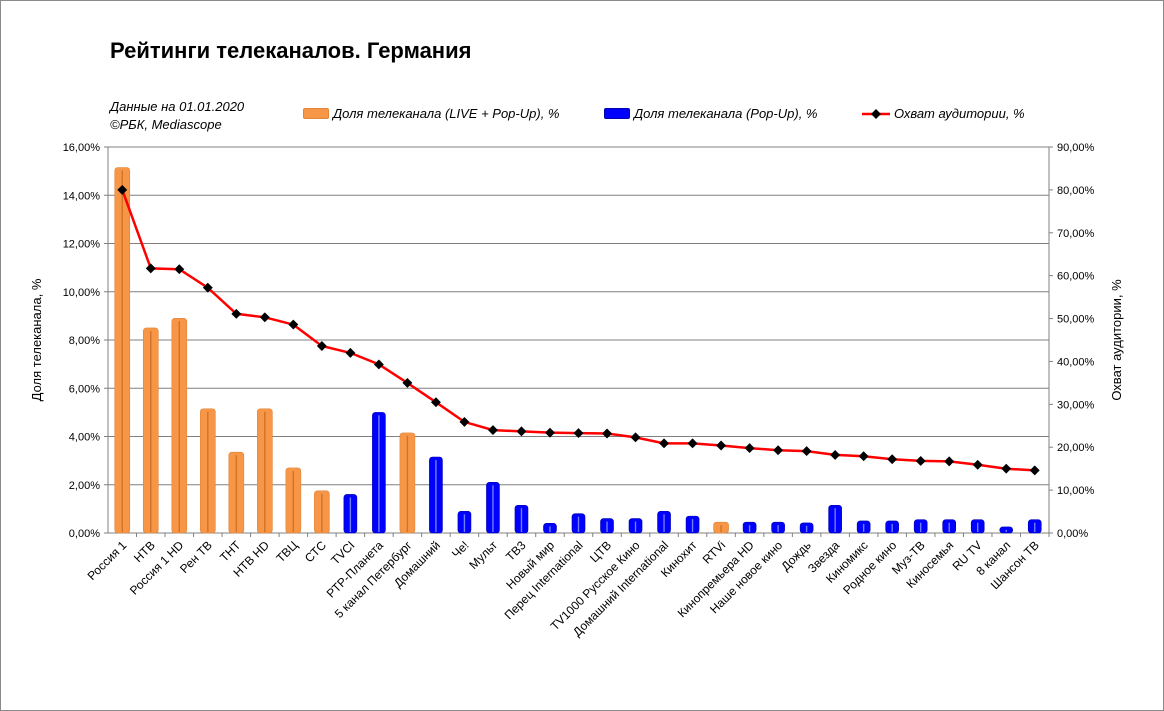 This screenshot has height=711, width=1164. I want to click on y2-axis-title: Охват аудитории, %, so click(1116, 340).